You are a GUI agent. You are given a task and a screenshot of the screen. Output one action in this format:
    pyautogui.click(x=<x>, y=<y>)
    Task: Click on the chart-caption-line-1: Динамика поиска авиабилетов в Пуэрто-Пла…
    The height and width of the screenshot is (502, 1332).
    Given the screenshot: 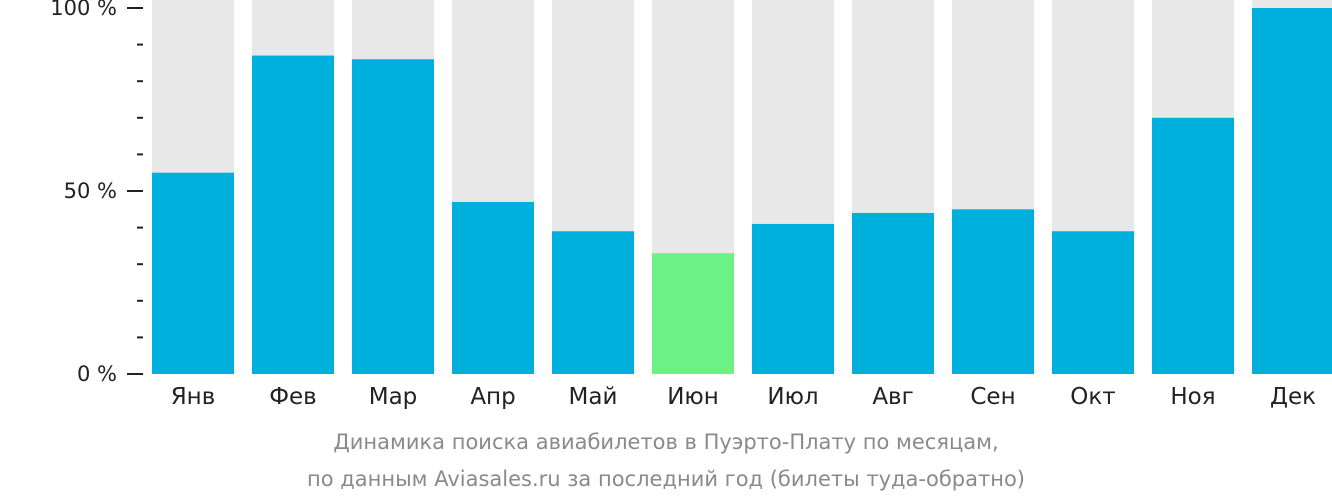 What is the action you would take?
    pyautogui.click(x=666, y=442)
    